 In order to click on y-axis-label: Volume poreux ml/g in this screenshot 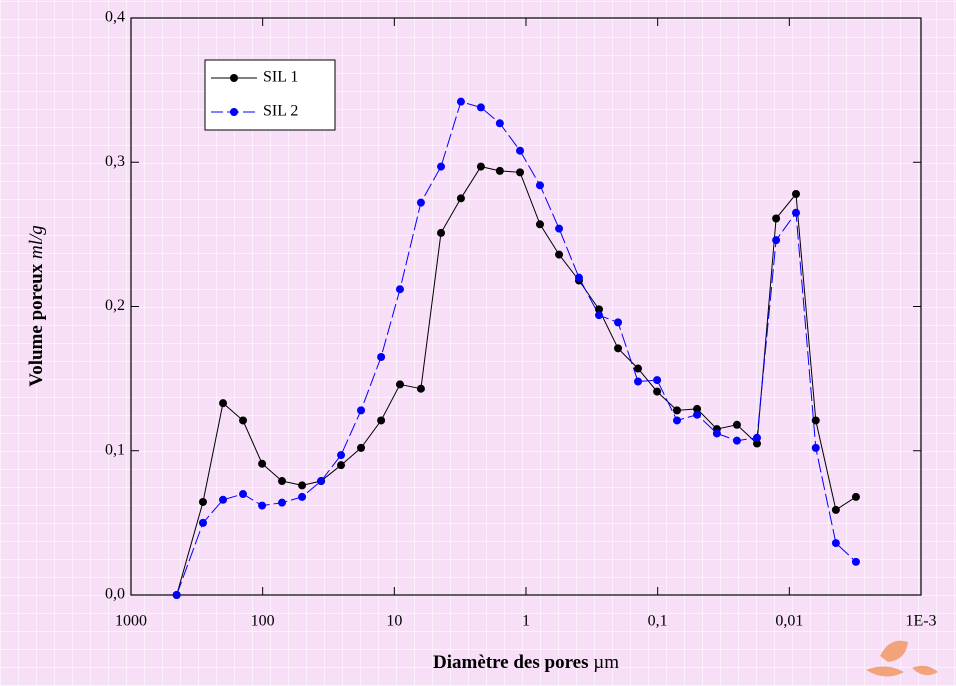, I will do `click(36, 306)`.